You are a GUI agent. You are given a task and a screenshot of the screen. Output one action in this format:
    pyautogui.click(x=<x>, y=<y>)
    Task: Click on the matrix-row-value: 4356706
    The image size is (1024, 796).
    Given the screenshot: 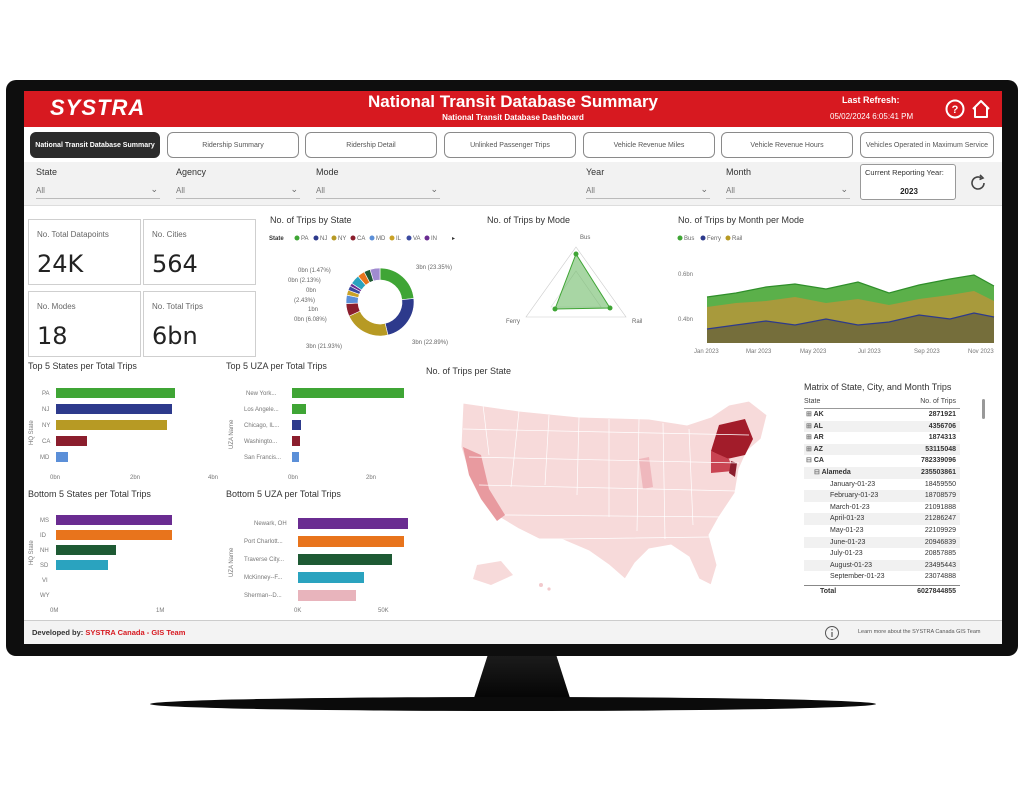 What is the action you would take?
    pyautogui.click(x=942, y=426)
    